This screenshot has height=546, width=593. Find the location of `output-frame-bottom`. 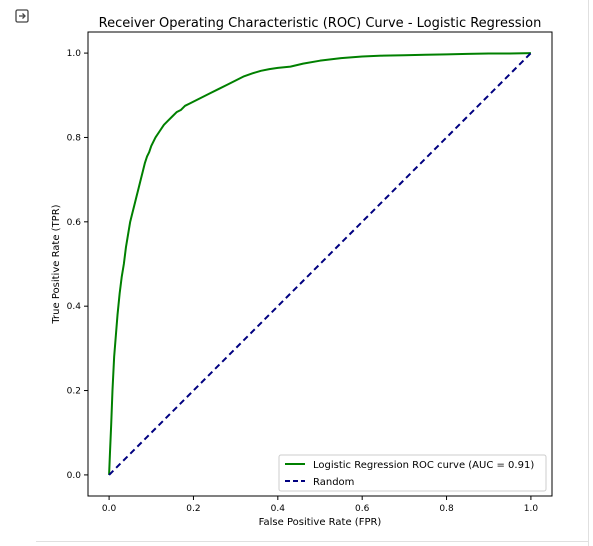

output-frame-bottom is located at coordinates (312, 541).